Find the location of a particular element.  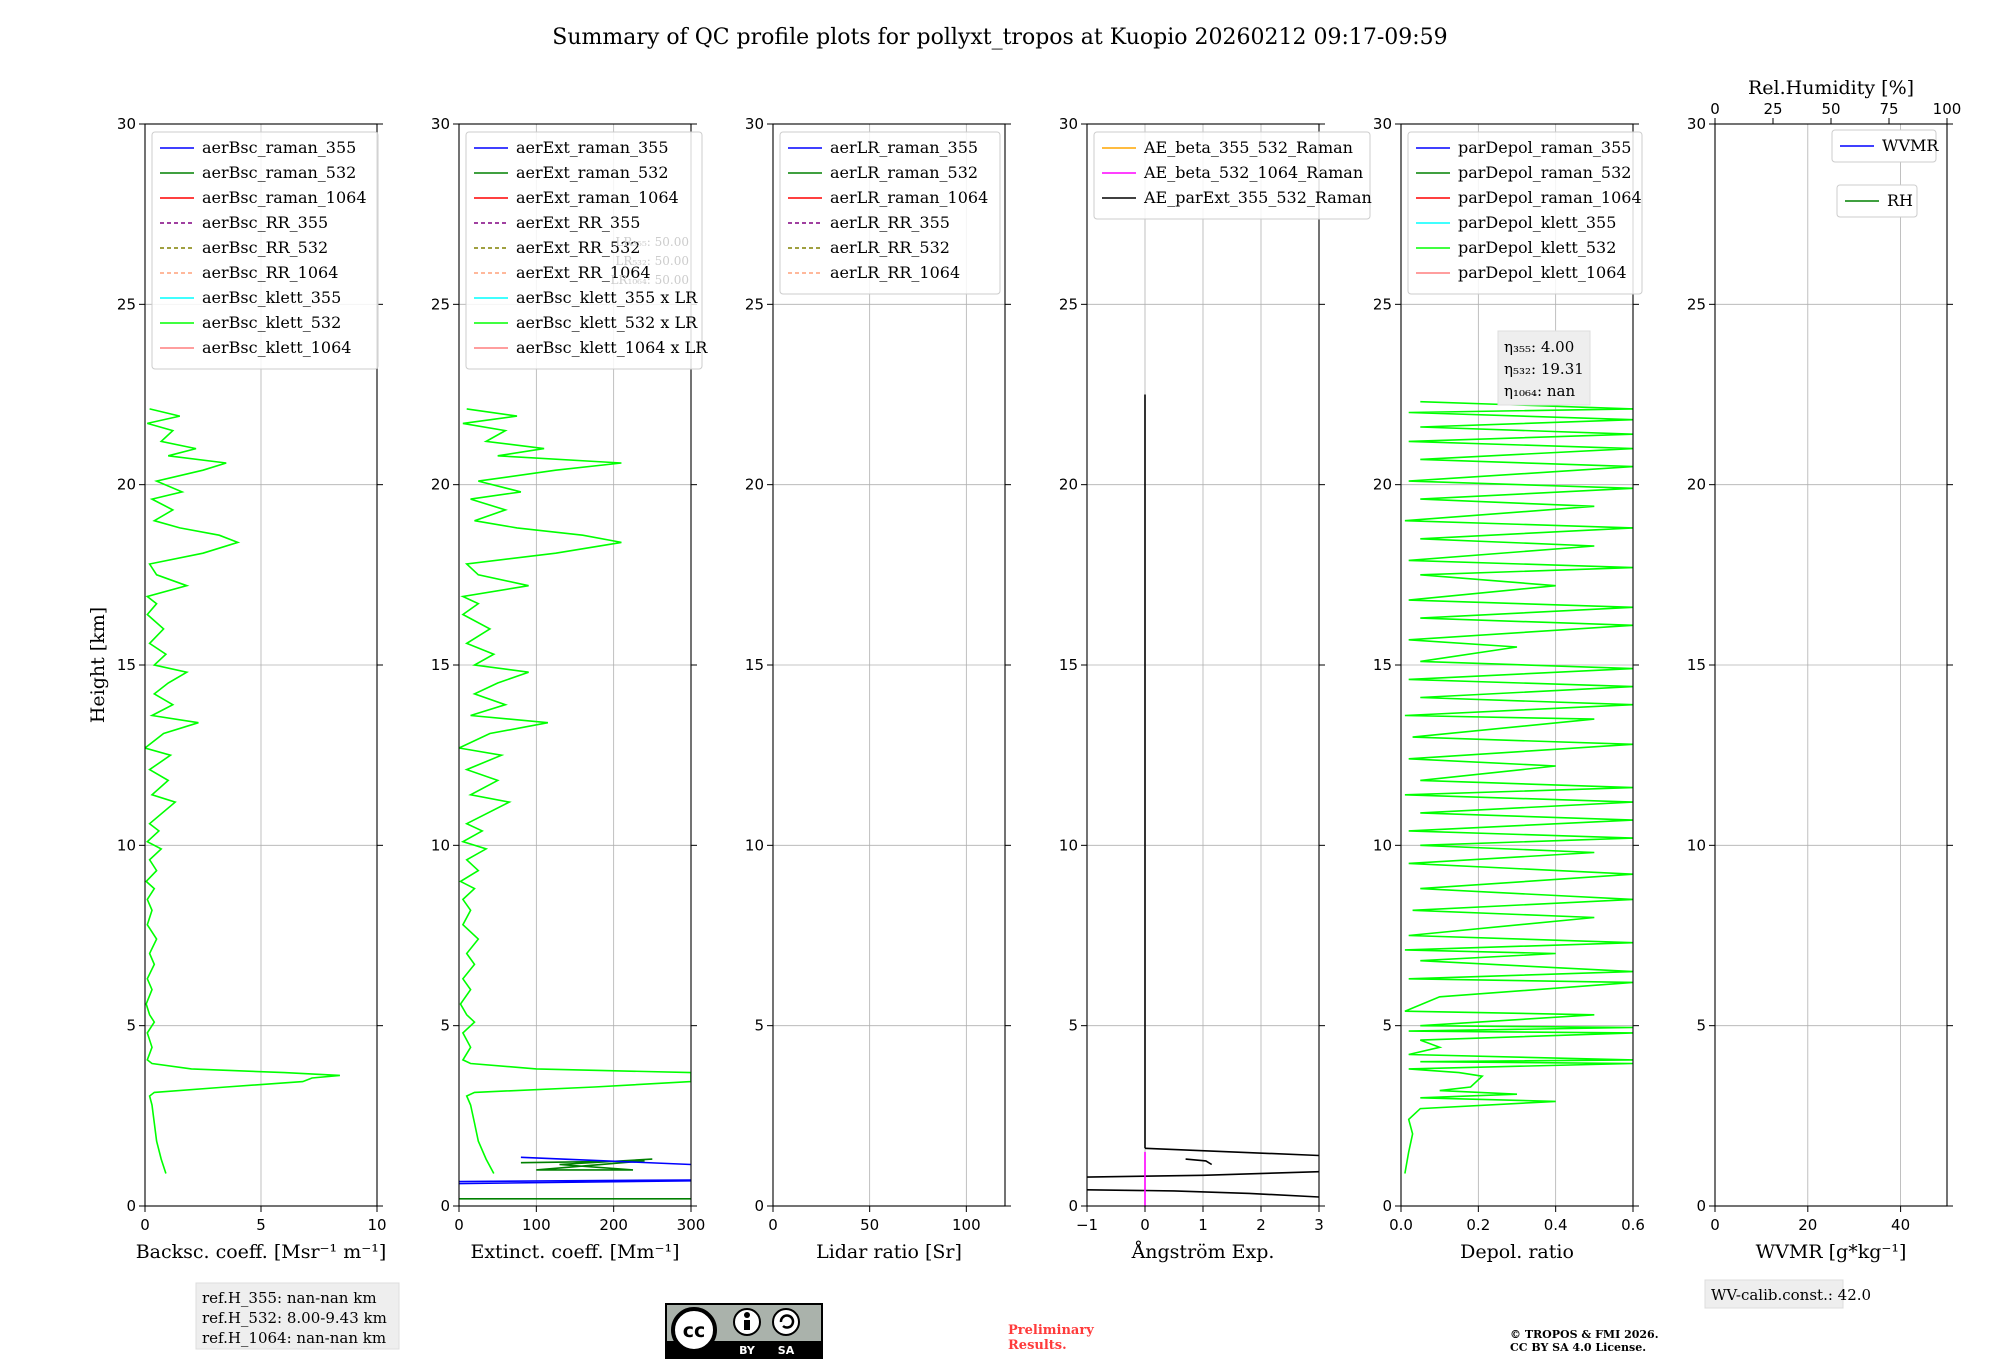

legend-label: aerBsc_RR_532 is located at coordinates (265, 247).